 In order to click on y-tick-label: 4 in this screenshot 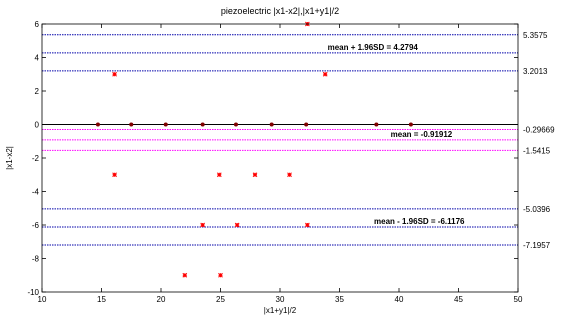, I will do `click(37, 58)`.